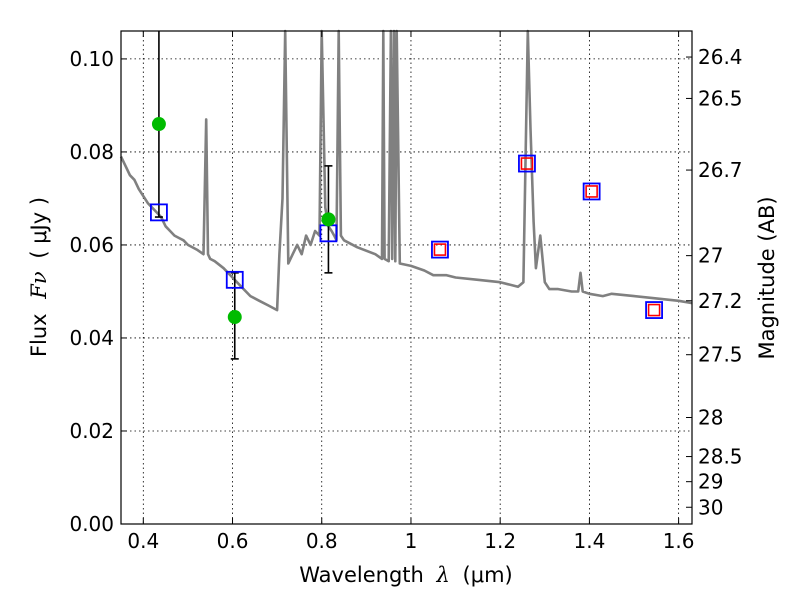 The width and height of the screenshot is (800, 604). I want to click on y-tick-label-3: 0.06, so click(91, 245).